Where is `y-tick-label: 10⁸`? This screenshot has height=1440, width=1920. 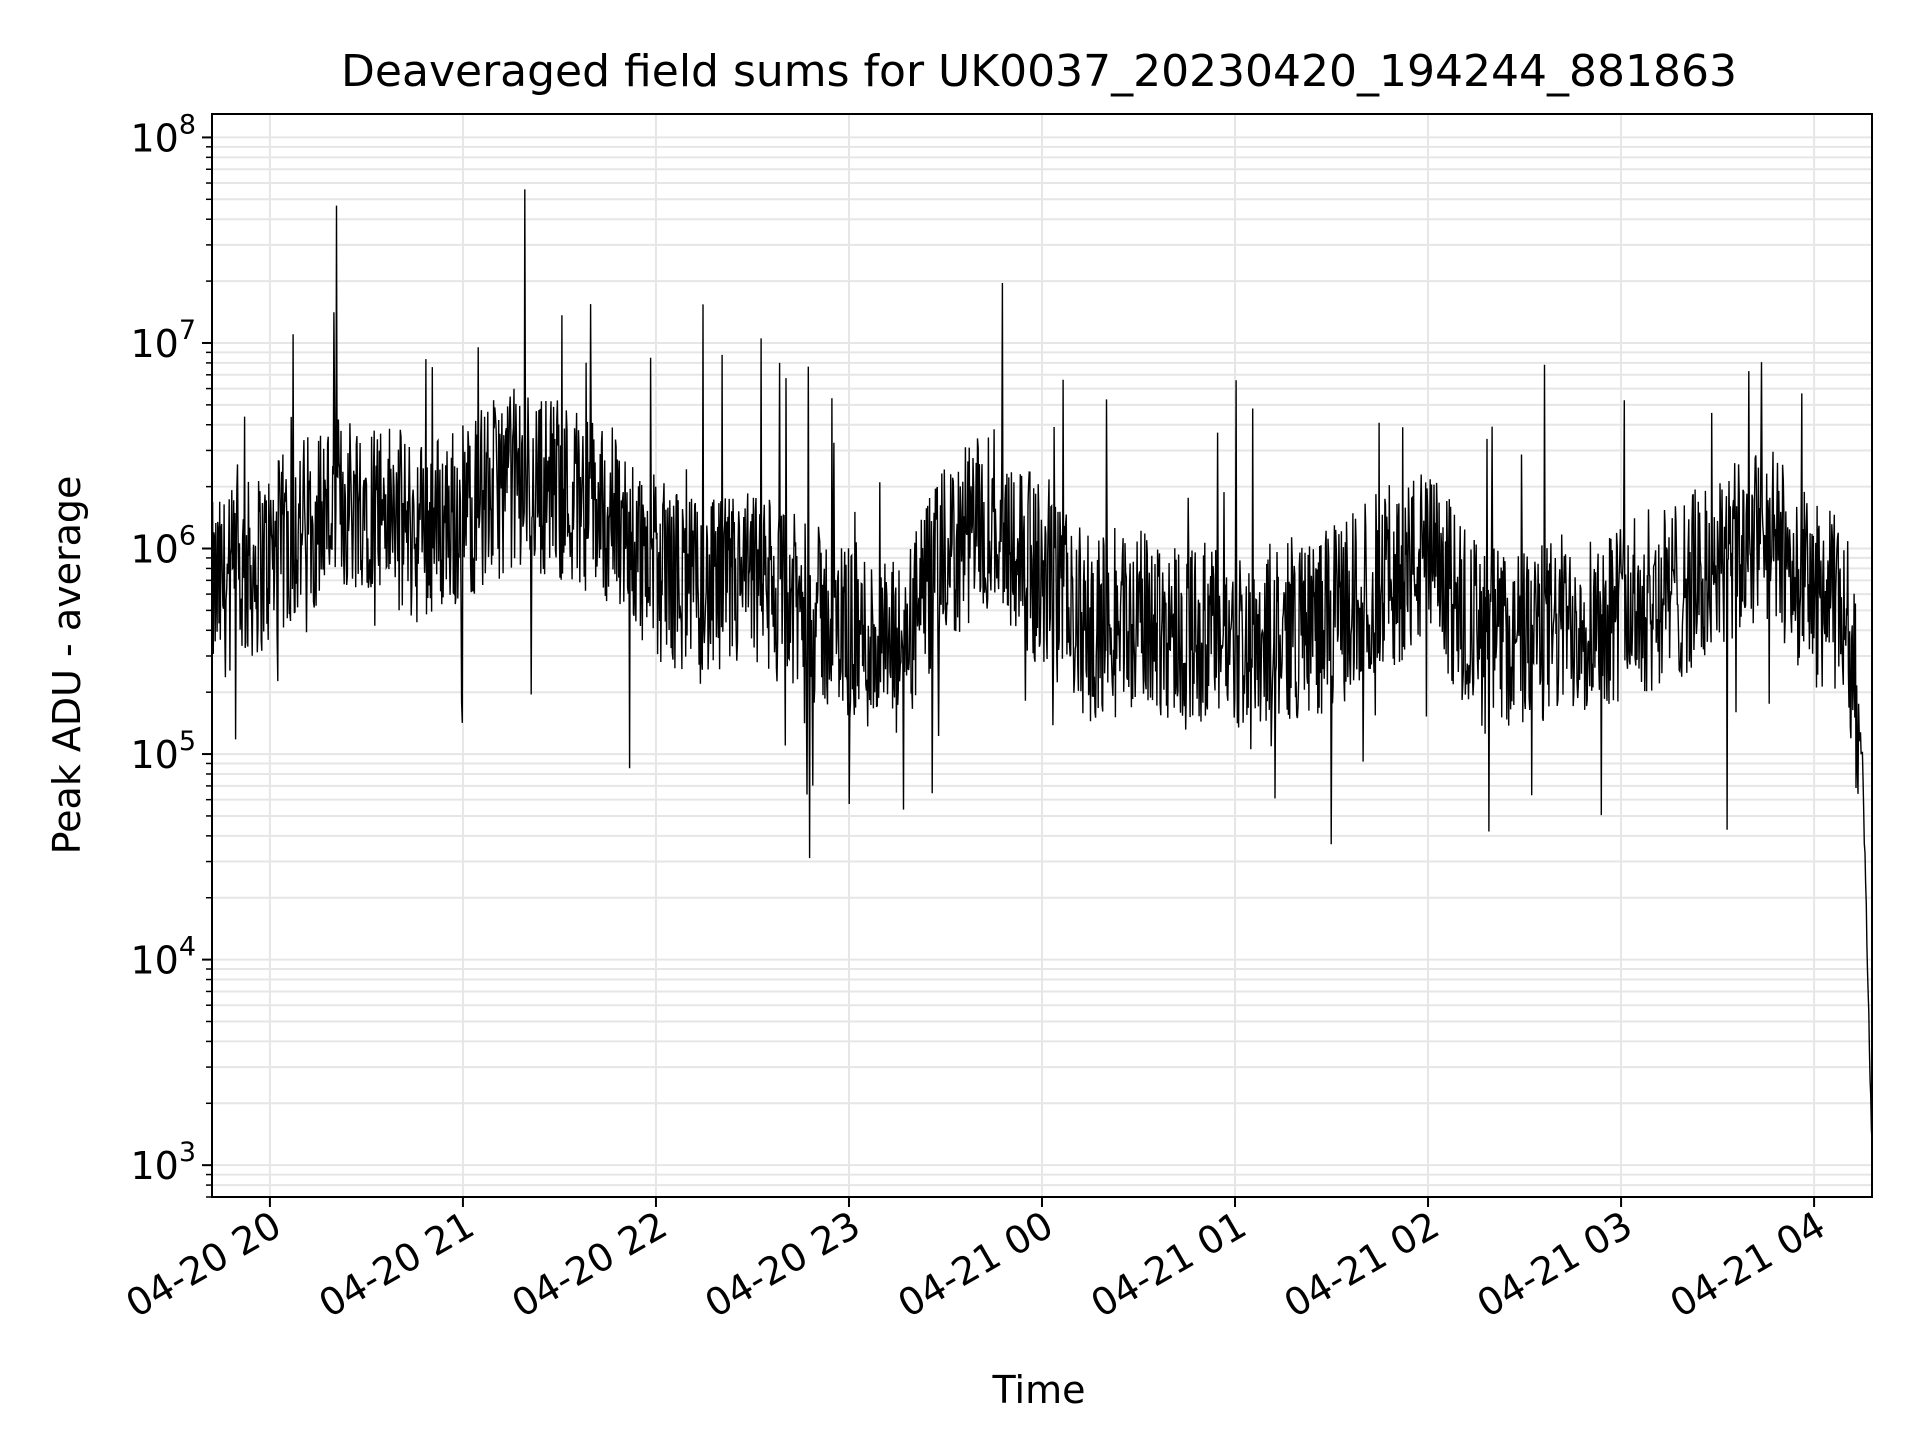 y-tick-label: 10⁸ is located at coordinates (163, 134).